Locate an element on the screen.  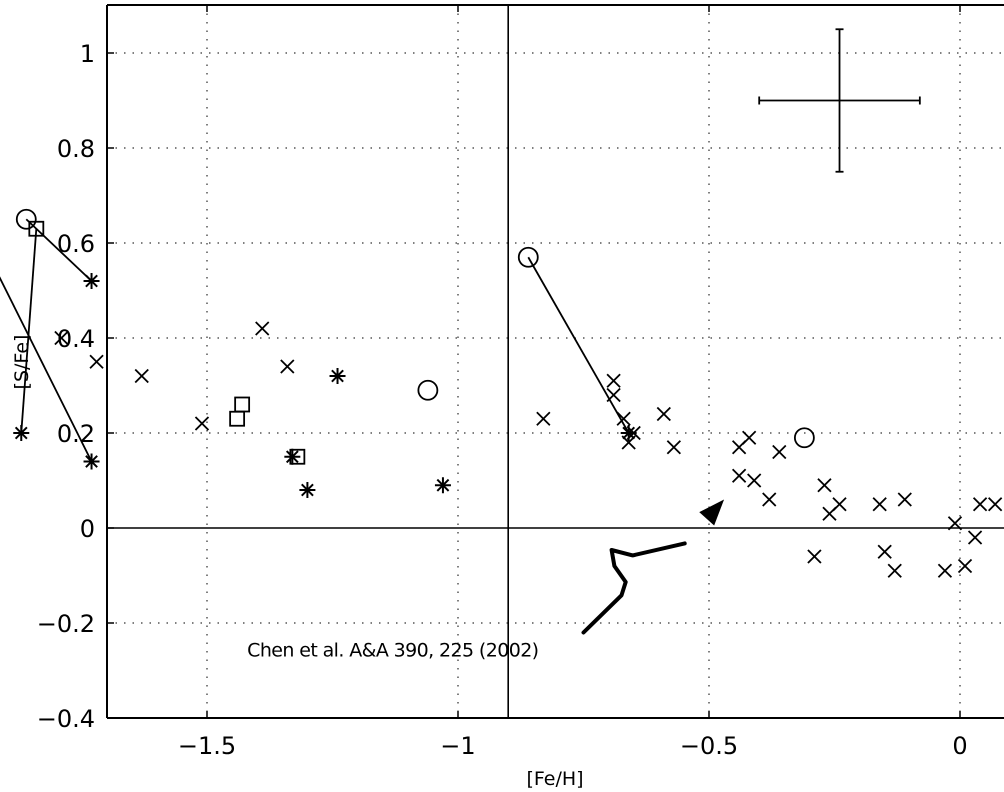
x-tick-label: 0 is located at coordinates (959, 746).